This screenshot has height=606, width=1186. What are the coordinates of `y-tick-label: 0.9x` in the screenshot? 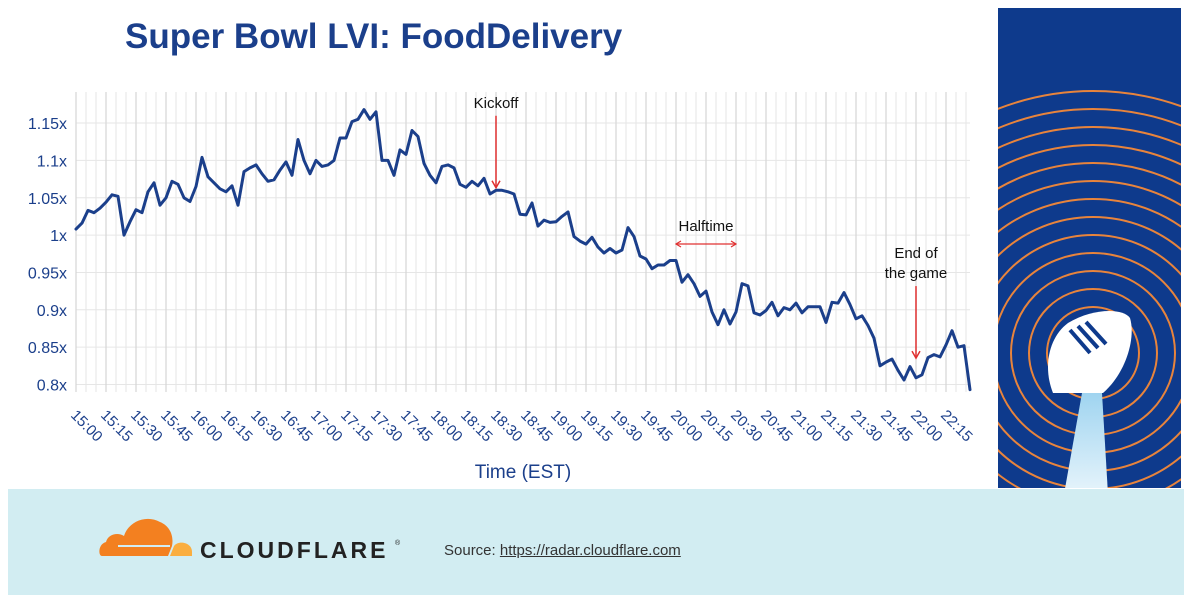 It's located at (52, 311).